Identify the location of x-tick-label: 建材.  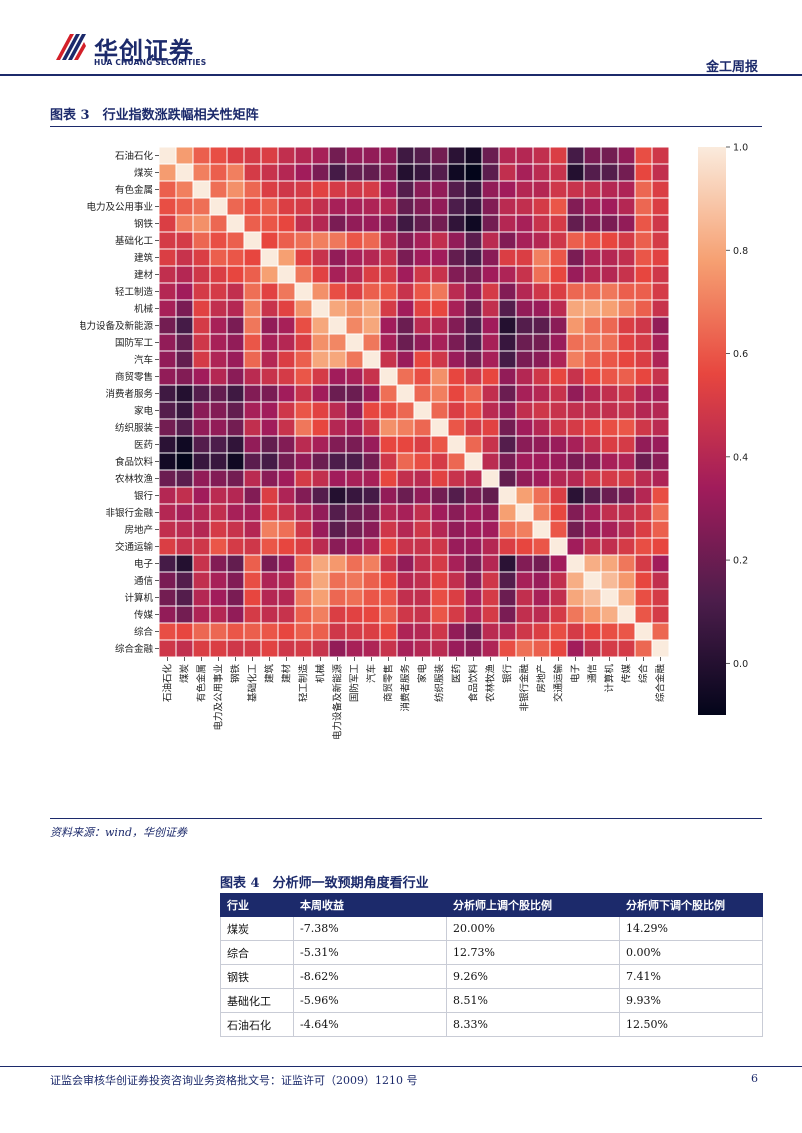
(287, 674).